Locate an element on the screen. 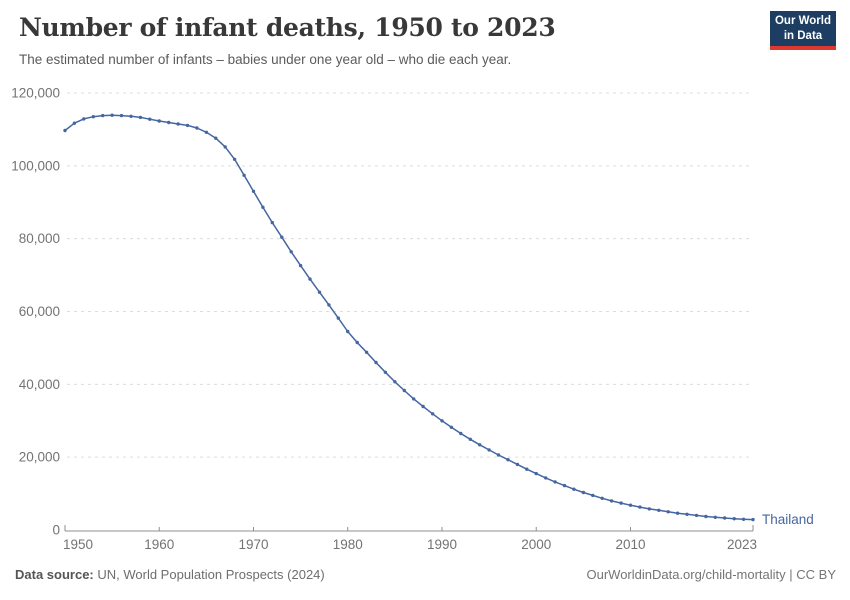 Image resolution: width=850 pixels, height=600 pixels. x-axis-tick-label: 1980 is located at coordinates (348, 544).